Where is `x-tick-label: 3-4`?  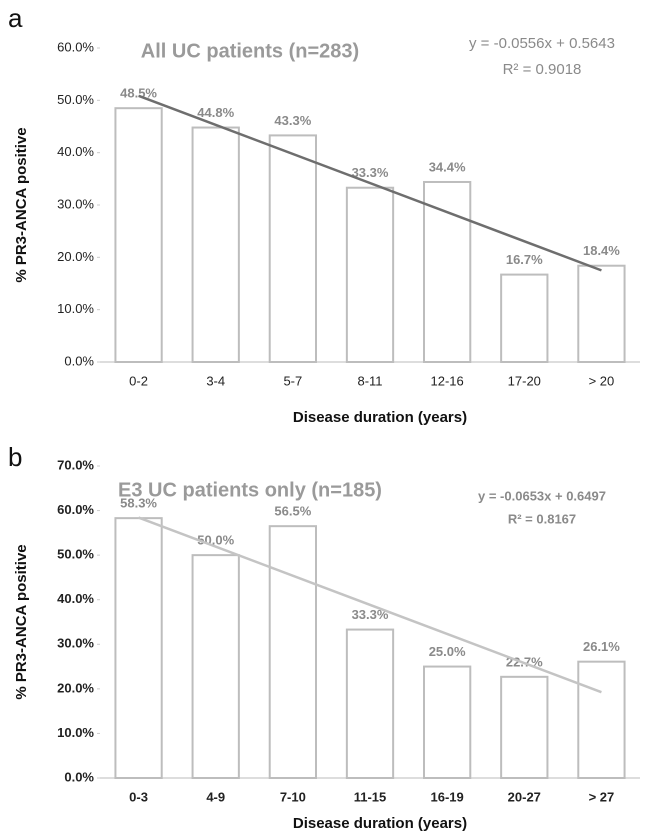
x-tick-label: 3-4 is located at coordinates (215, 380).